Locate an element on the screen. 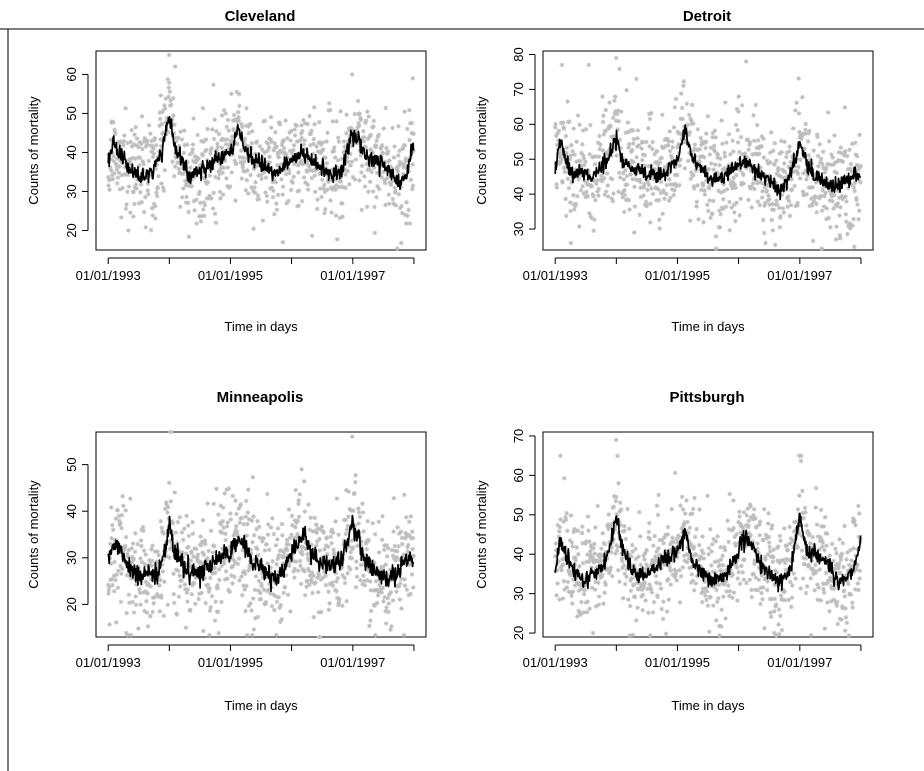 This screenshot has height=771, width=924. fitted-line is located at coordinates (261, 153).